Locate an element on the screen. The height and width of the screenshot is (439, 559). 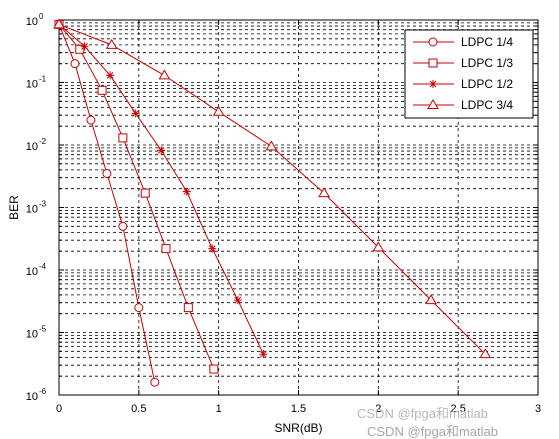
x-tick-label: 0 is located at coordinates (59, 409).